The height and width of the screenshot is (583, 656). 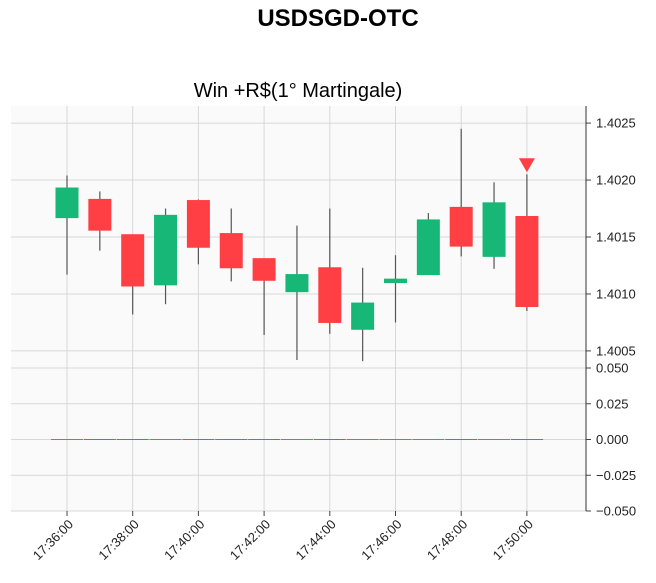 What do you see at coordinates (612, 403) in the screenshot?
I see `volume-tick-label: 0.025` at bounding box center [612, 403].